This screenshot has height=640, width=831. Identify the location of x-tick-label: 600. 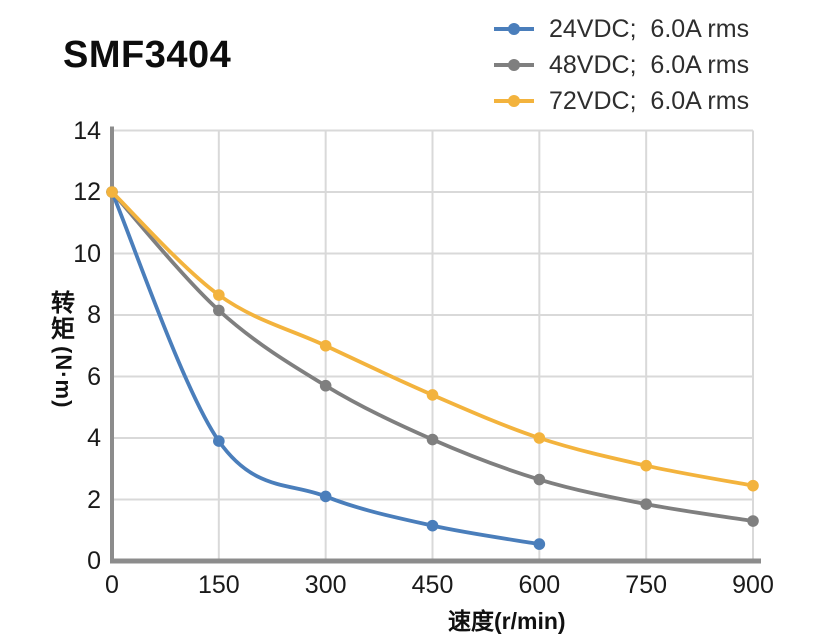
(539, 585).